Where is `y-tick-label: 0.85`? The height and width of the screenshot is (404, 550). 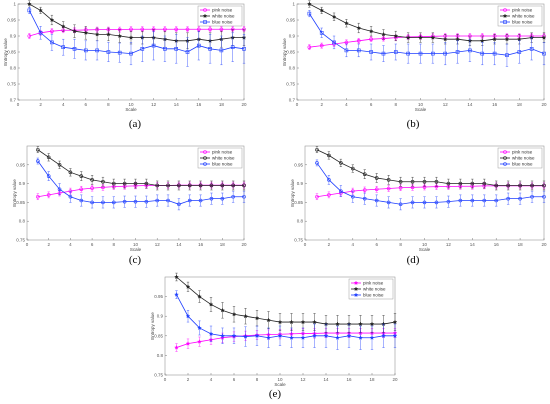 y-tick-label: 0.85 is located at coordinates (158, 335).